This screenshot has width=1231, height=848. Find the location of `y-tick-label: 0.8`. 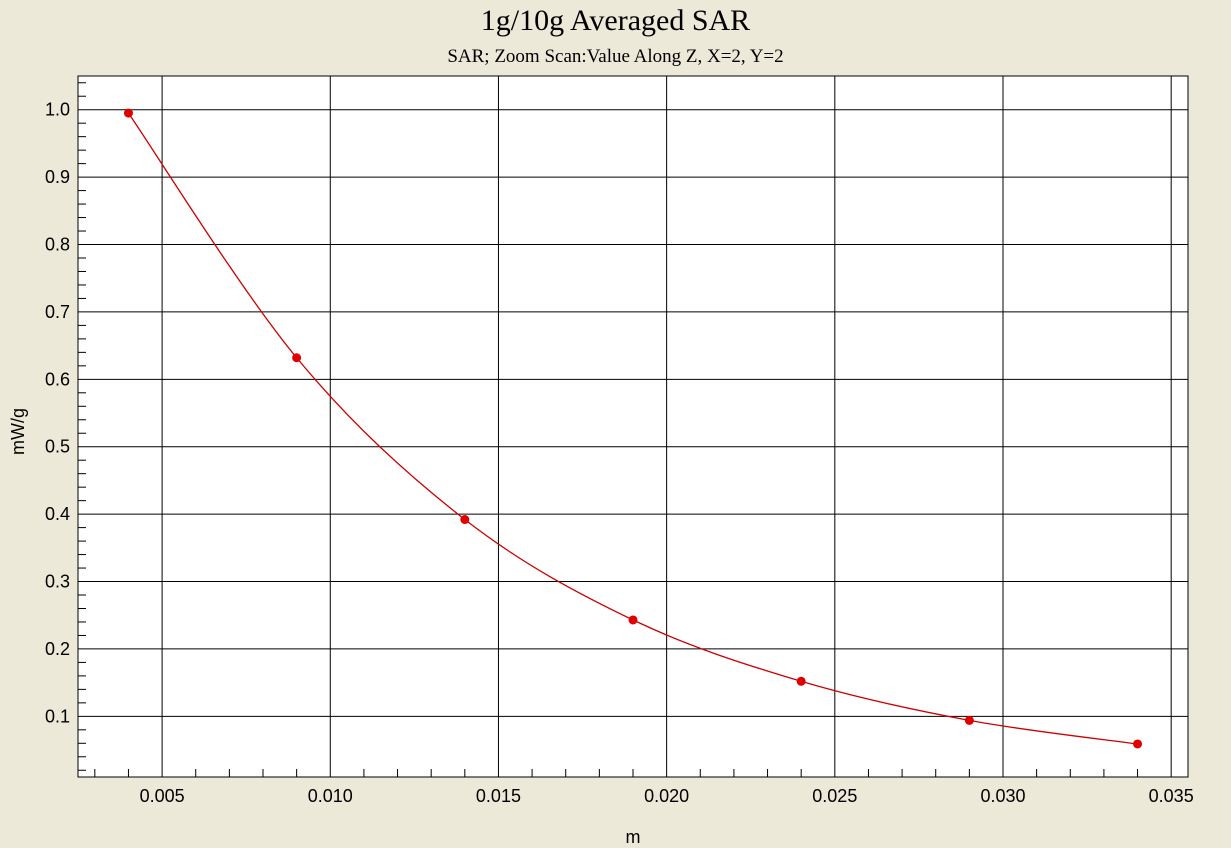

y-tick-label: 0.8 is located at coordinates (57, 245).